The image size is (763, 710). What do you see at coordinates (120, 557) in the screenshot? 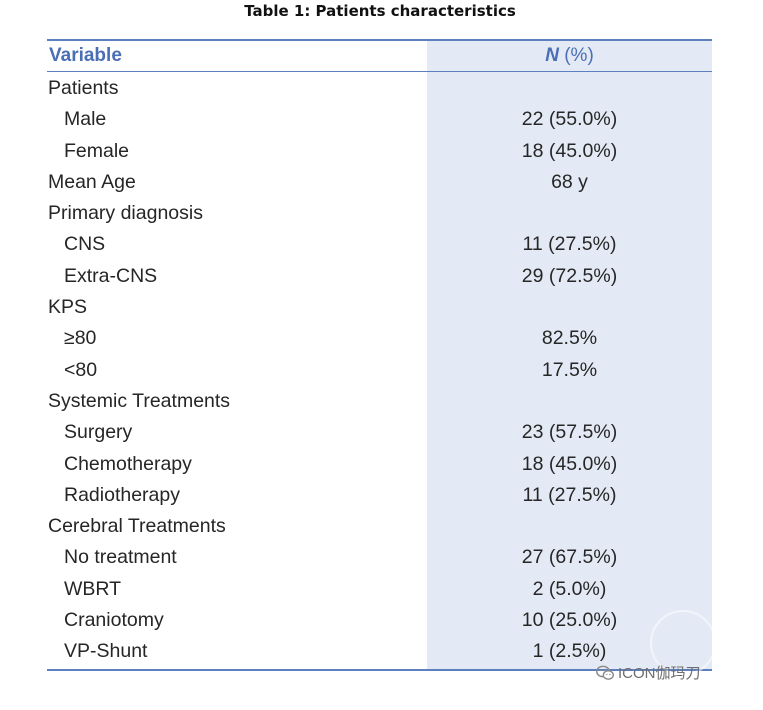
I see `row-label: No treatment` at bounding box center [120, 557].